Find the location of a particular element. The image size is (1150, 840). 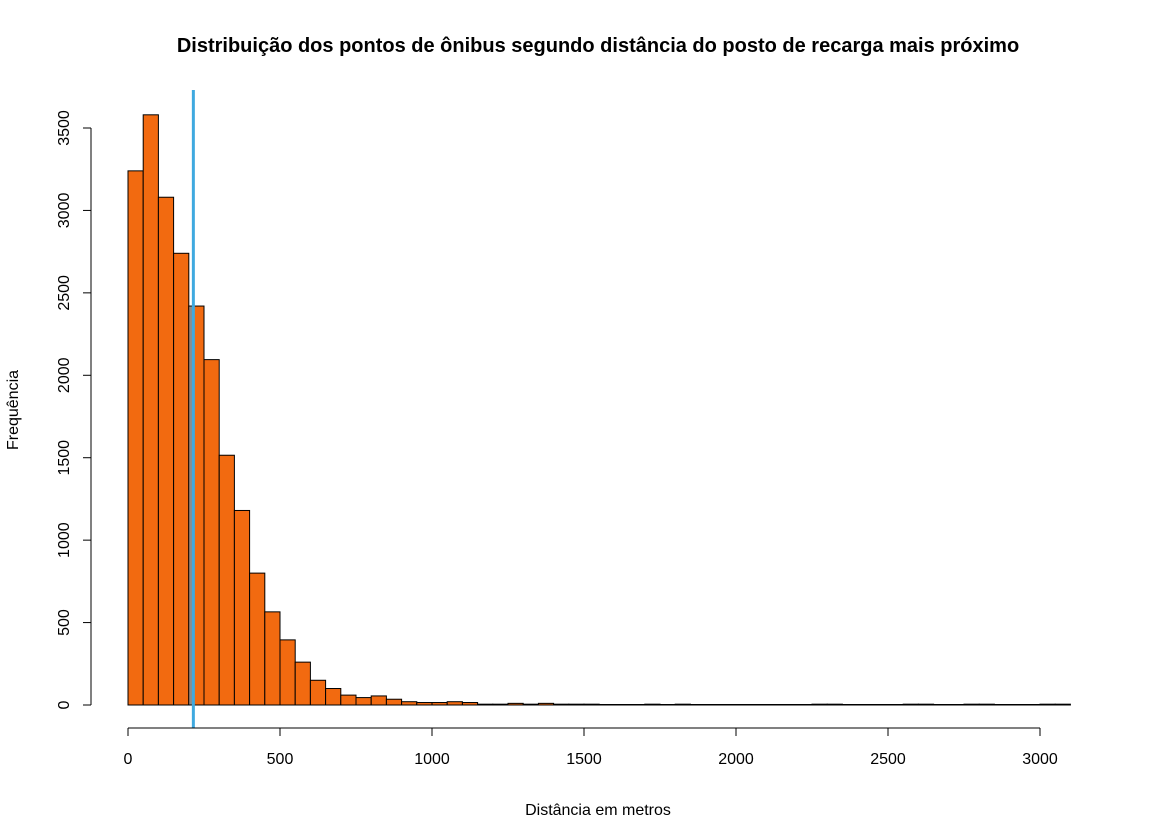

x-axis-label: Distância em metros is located at coordinates (598, 810).